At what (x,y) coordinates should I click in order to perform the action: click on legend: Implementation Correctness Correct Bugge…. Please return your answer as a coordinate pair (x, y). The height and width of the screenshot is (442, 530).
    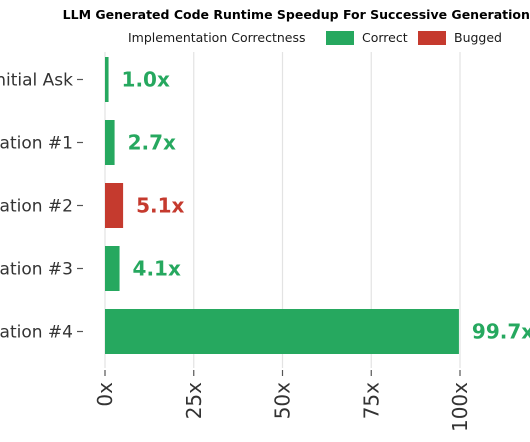
    Looking at the image, I should click on (315, 37).